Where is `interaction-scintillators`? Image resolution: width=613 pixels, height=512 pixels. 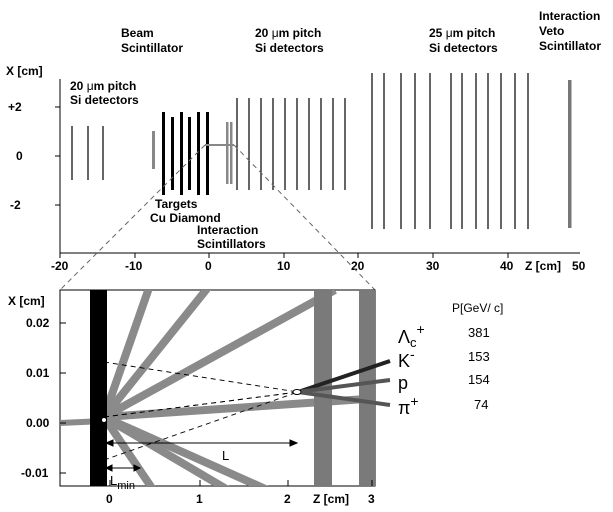
interaction-scintillators is located at coordinates (229, 153).